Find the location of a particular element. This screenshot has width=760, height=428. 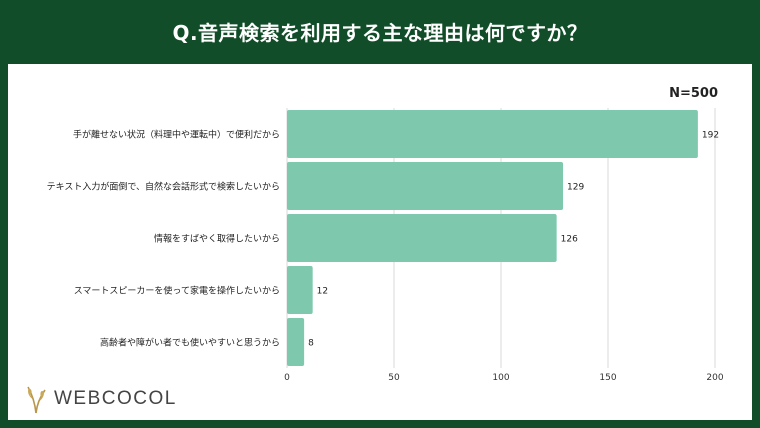

header-bar: Q.音声検索を利用する主な理由は何ですか？ is located at coordinates (380, 31).